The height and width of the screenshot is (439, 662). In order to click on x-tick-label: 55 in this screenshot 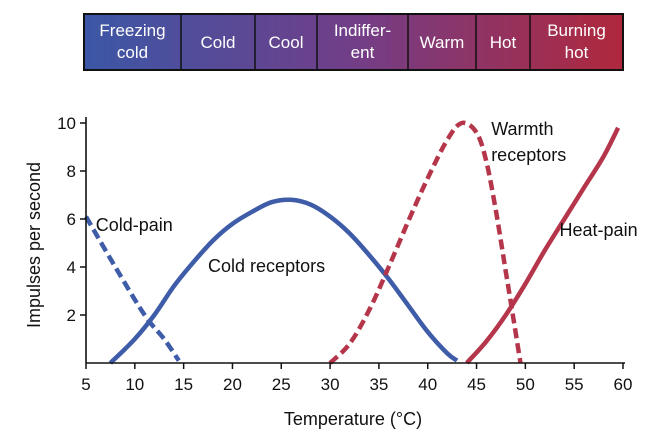, I will do `click(574, 384)`.